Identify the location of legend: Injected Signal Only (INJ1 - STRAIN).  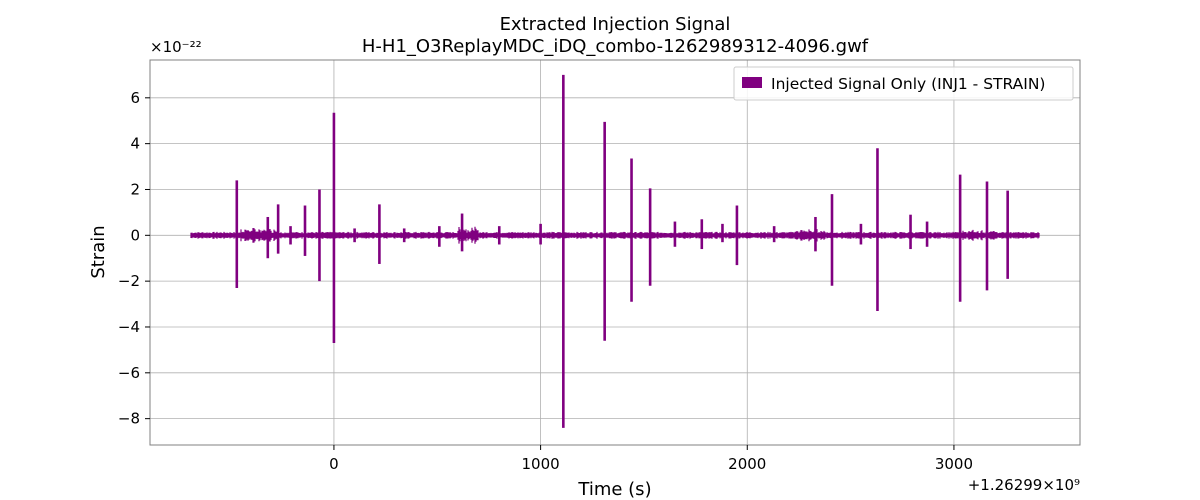
(903, 83).